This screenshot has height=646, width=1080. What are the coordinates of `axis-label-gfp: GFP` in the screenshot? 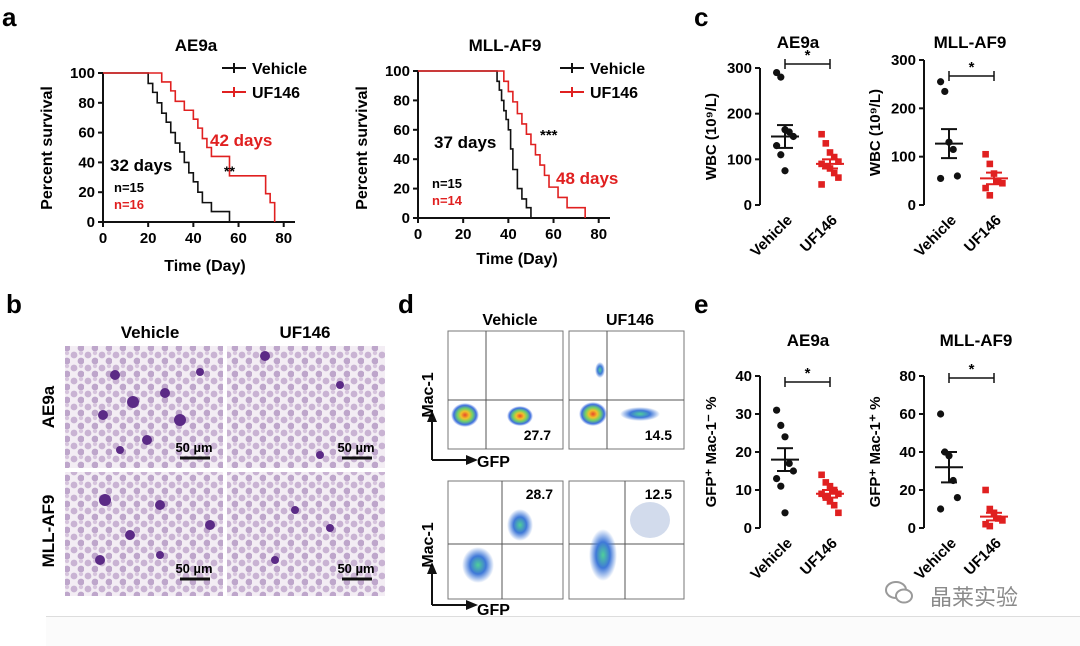 It's located at (493, 610).